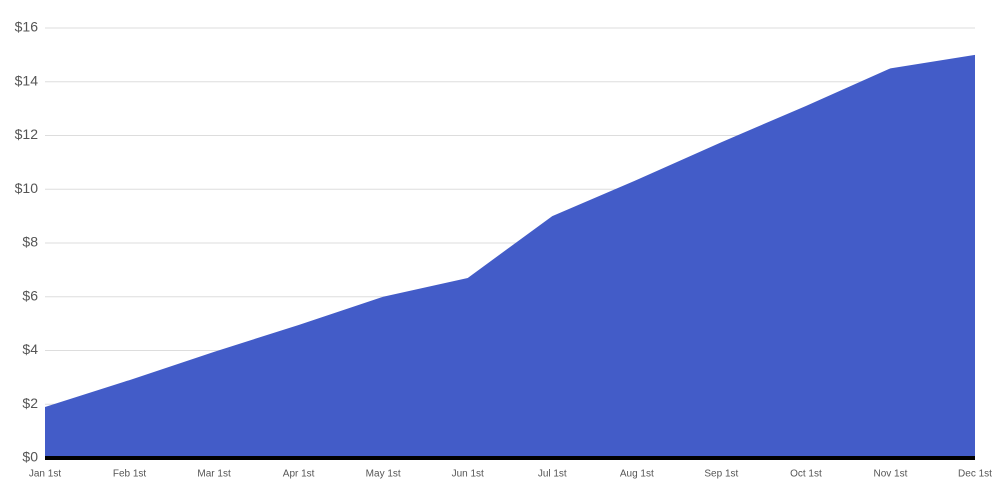  I want to click on x-tick-label: Aug 1st, so click(637, 474).